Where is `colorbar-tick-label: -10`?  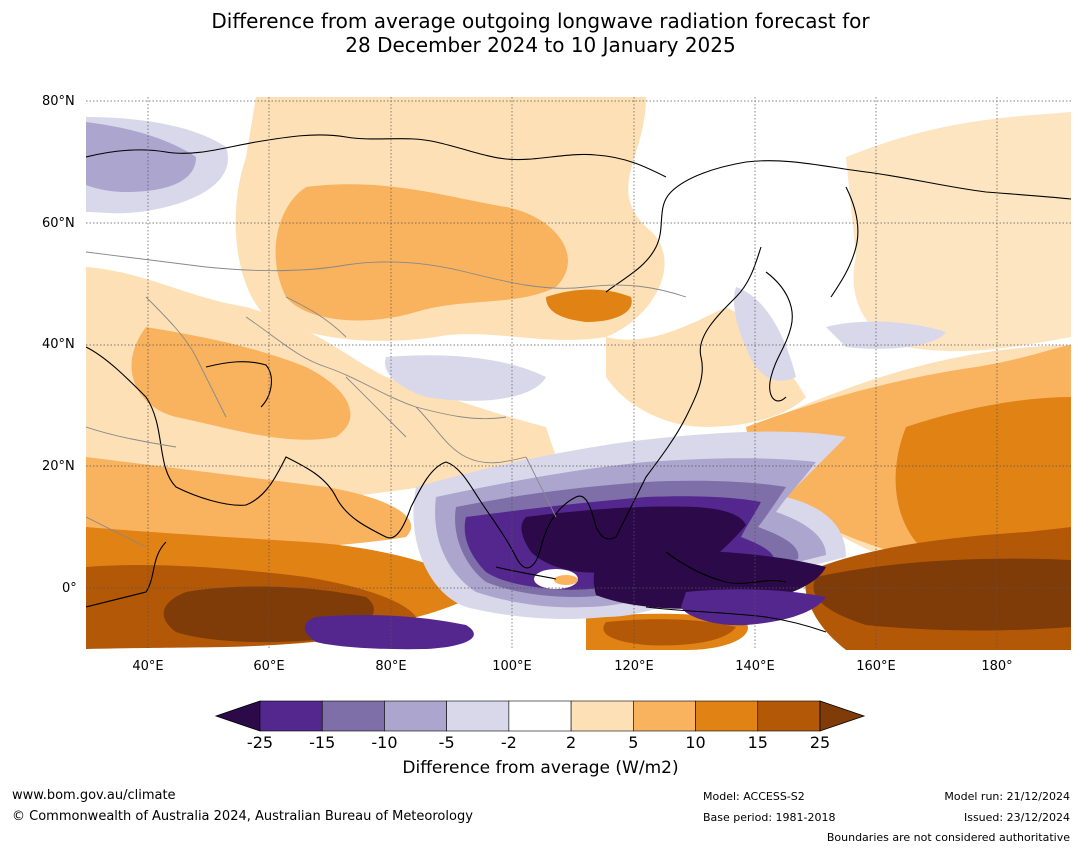
colorbar-tick-label: -10 is located at coordinates (384, 742).